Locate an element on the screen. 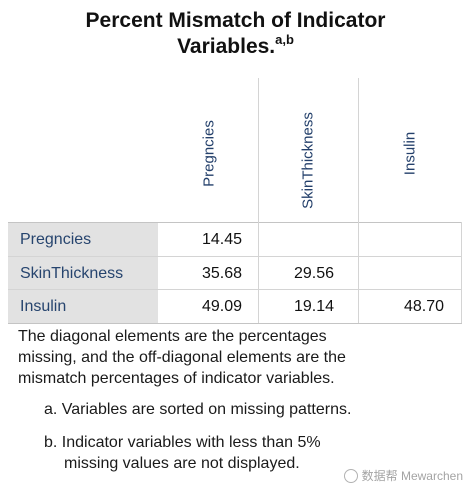 The image size is (471, 492). body-divider-right is located at coordinates (461, 272).